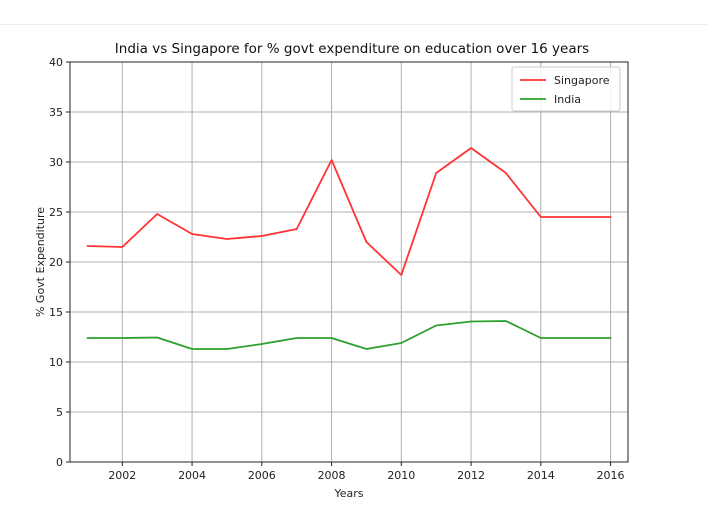 The width and height of the screenshot is (708, 523). Describe the element at coordinates (354, 24) in the screenshot. I see `page-divider` at that location.